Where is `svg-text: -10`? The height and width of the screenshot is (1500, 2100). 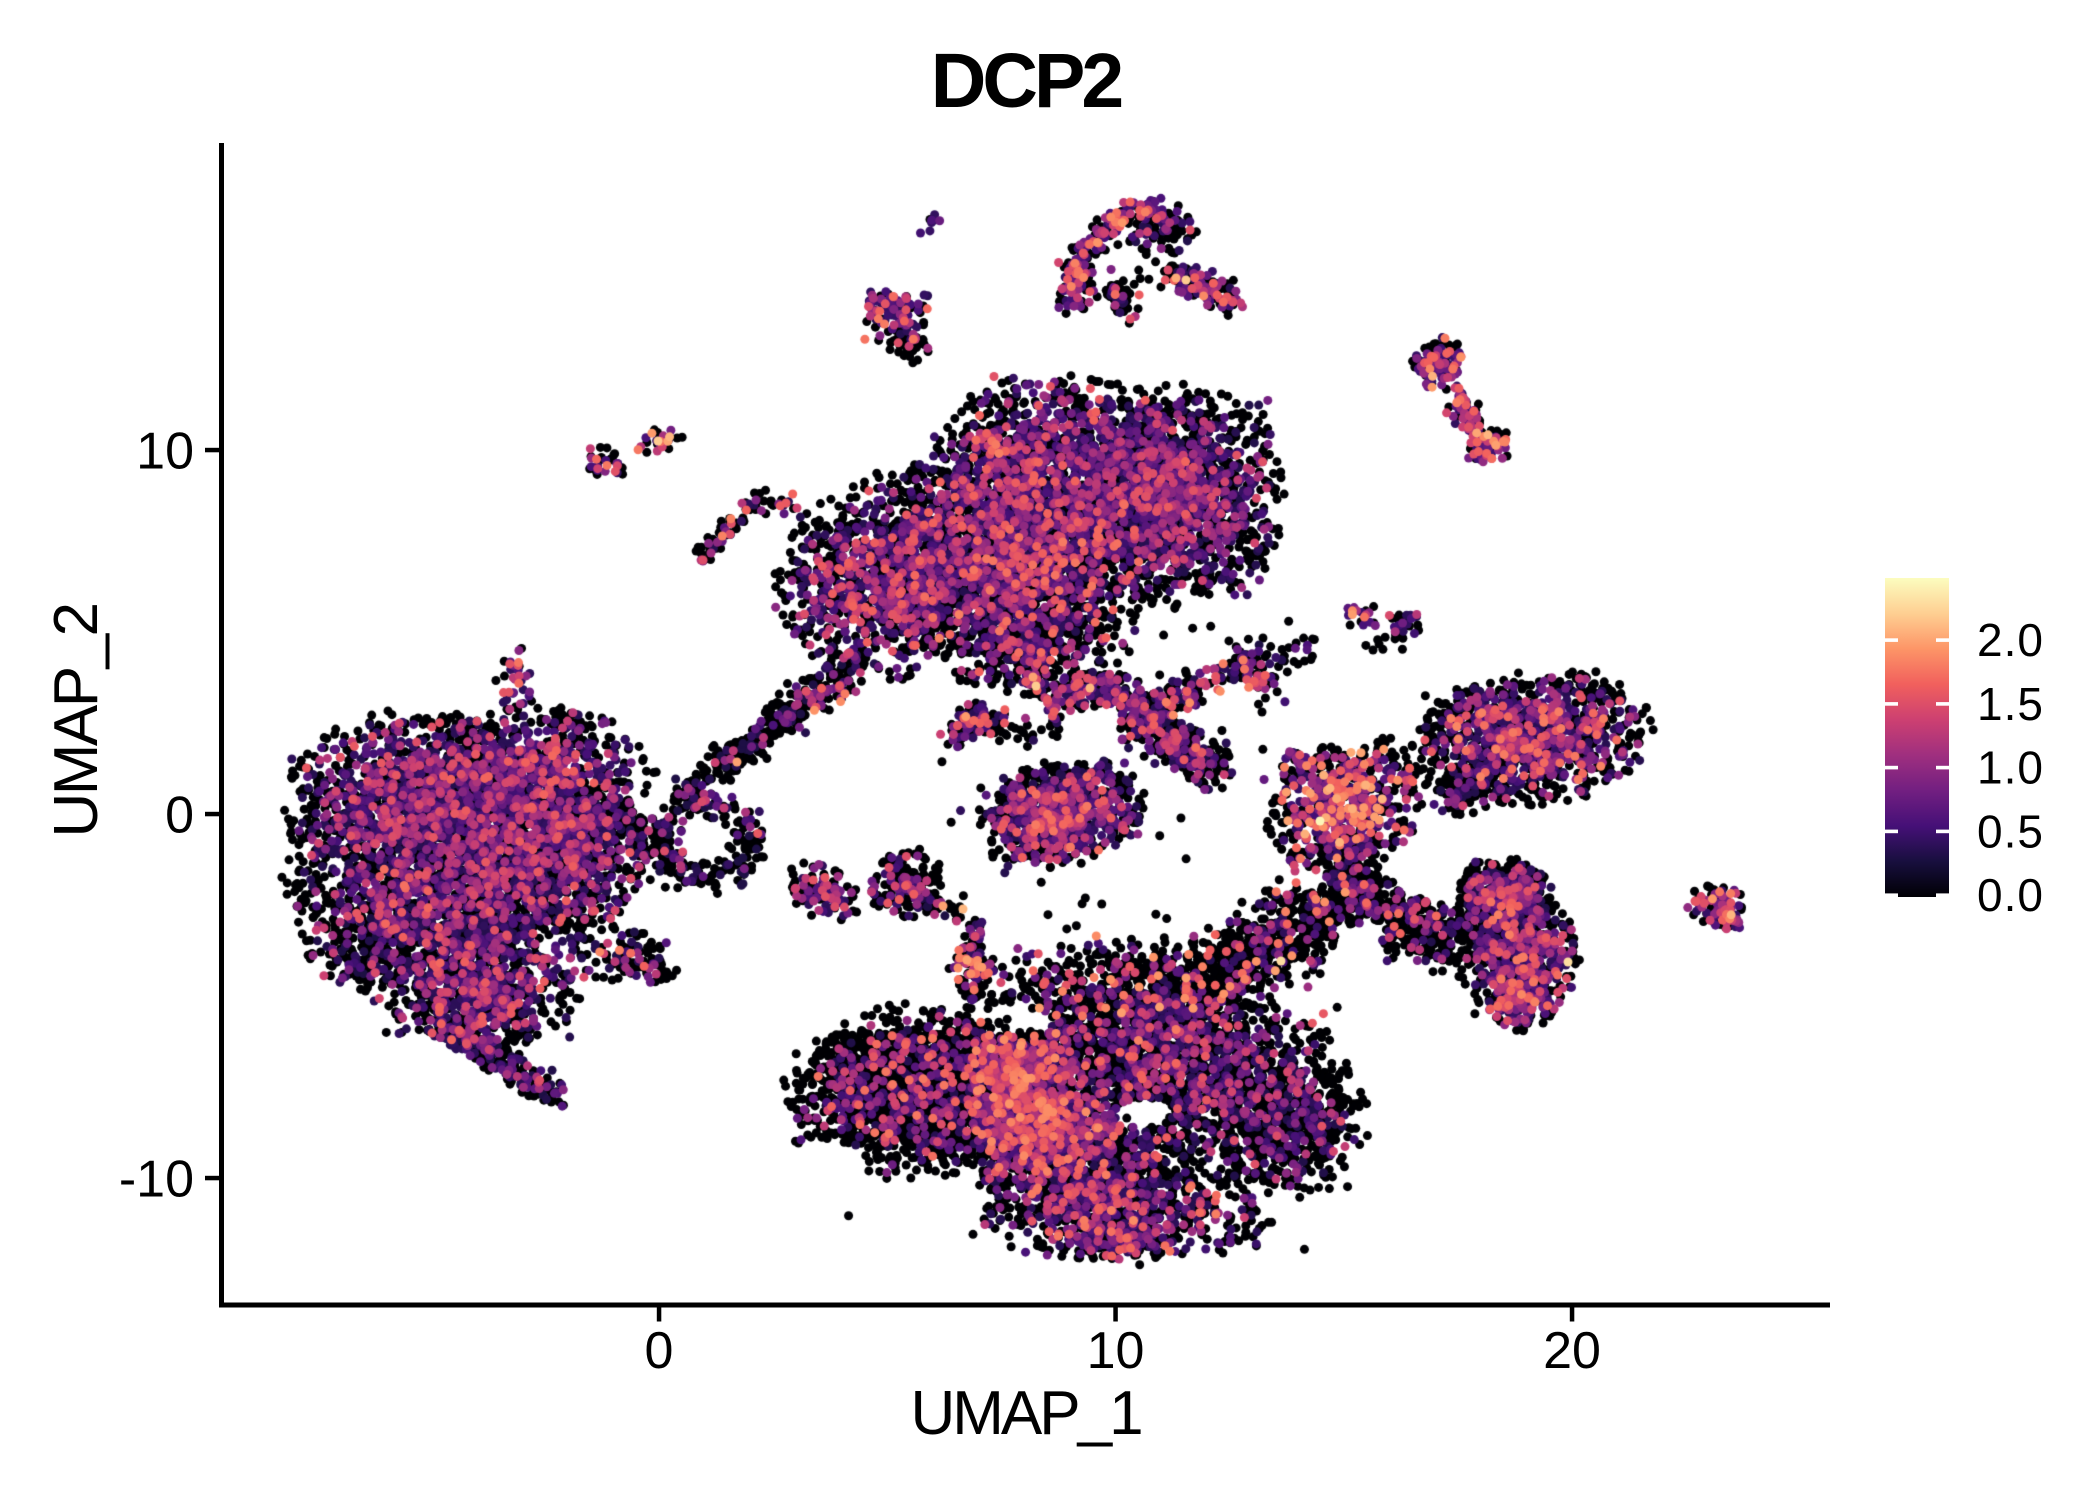
svg-text: -10 is located at coordinates (156, 1180).